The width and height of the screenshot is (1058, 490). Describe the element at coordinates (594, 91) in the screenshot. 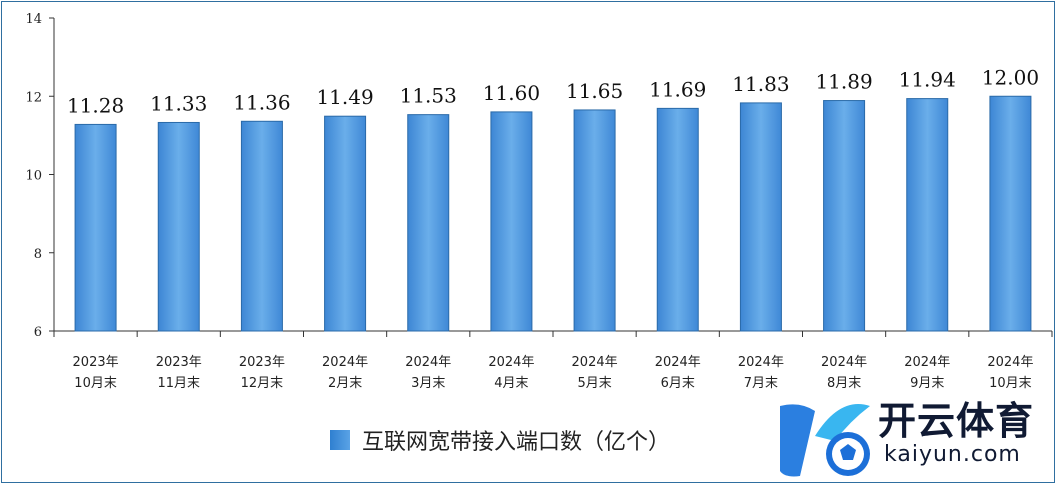

I see `data-label: 11.65` at that location.